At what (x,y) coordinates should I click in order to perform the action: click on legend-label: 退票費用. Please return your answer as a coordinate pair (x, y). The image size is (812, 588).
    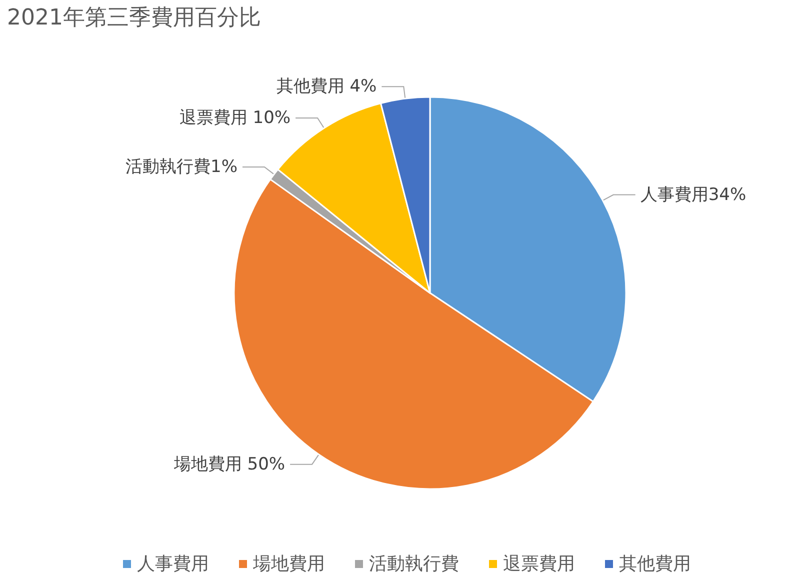
    Looking at the image, I should click on (539, 564).